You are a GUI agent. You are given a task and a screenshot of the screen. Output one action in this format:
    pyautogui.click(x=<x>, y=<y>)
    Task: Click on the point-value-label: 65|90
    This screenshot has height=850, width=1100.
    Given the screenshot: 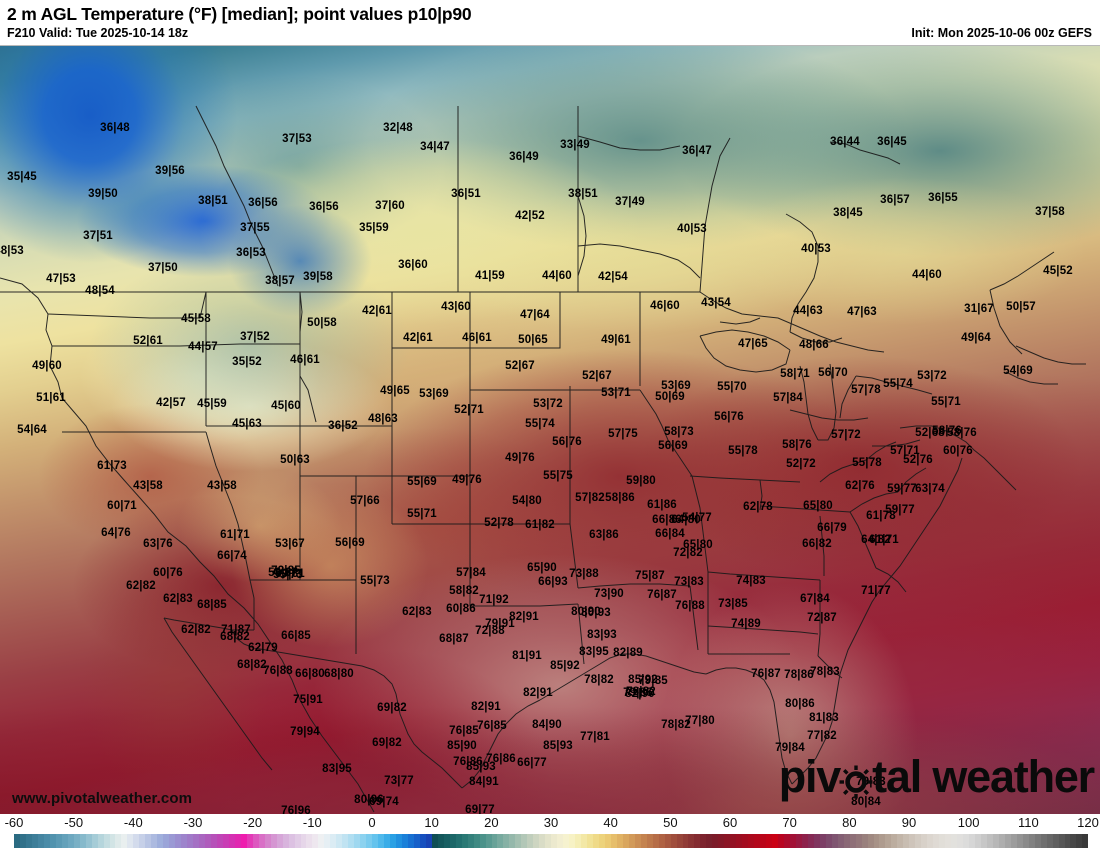 What is the action you would take?
    pyautogui.click(x=542, y=568)
    